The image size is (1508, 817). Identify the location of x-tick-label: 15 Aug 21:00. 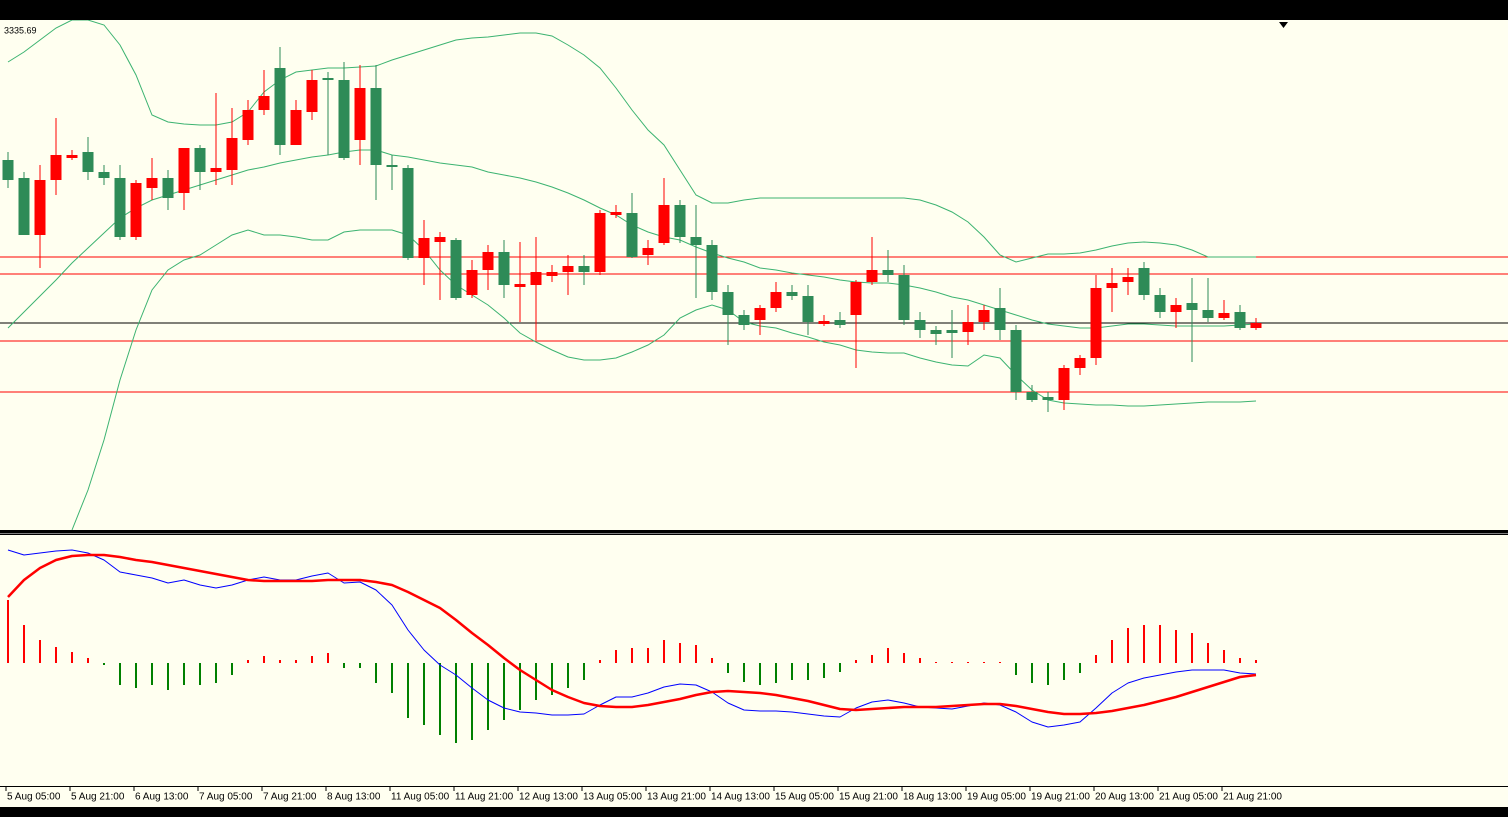
(868, 797).